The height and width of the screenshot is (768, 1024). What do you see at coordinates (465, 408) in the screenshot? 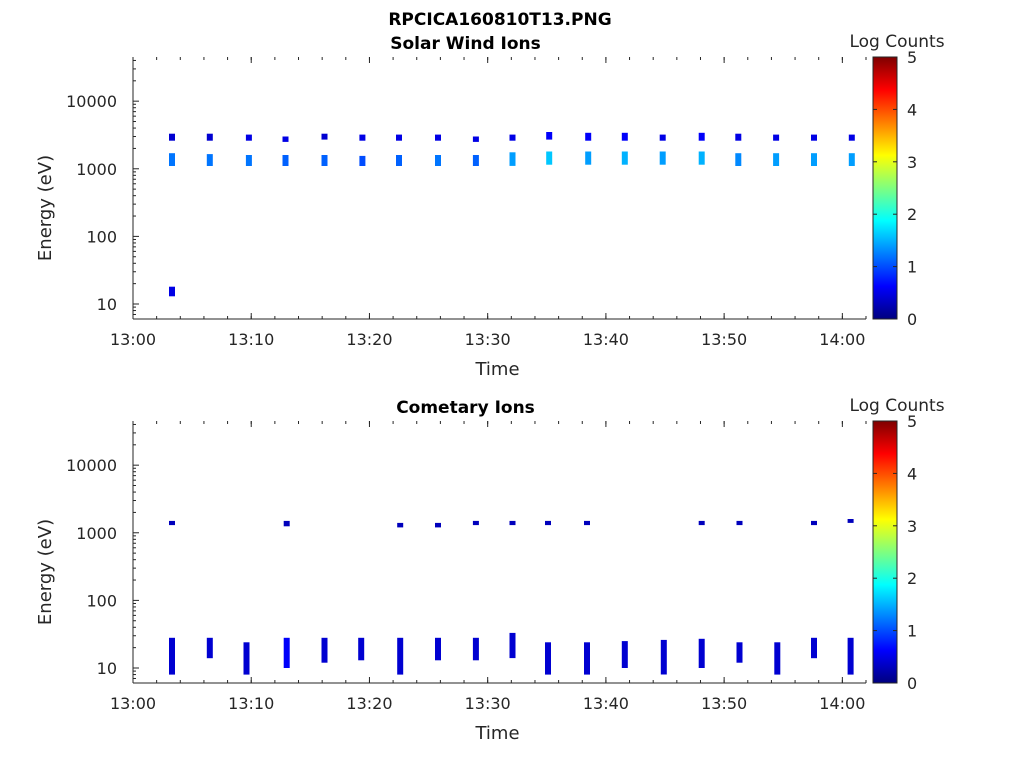
I see `panel-title: Cometary Ions` at bounding box center [465, 408].